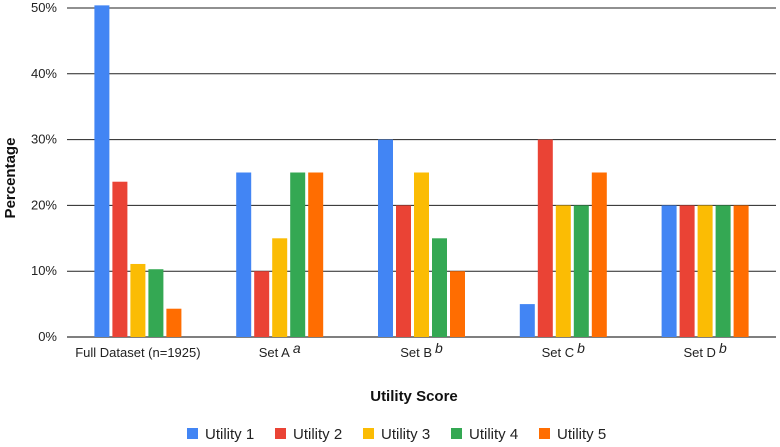 This screenshot has width=780, height=447. I want to click on y-tick-label: 20%, so click(44, 204).